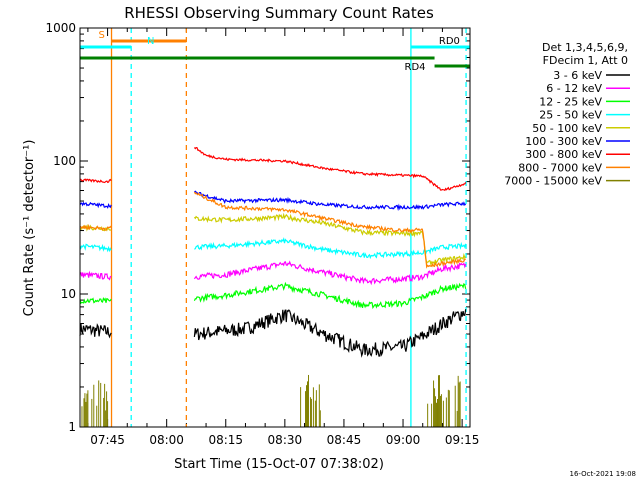 The image size is (640, 484). I want to click on y-tick-label: 1, so click(72, 427).